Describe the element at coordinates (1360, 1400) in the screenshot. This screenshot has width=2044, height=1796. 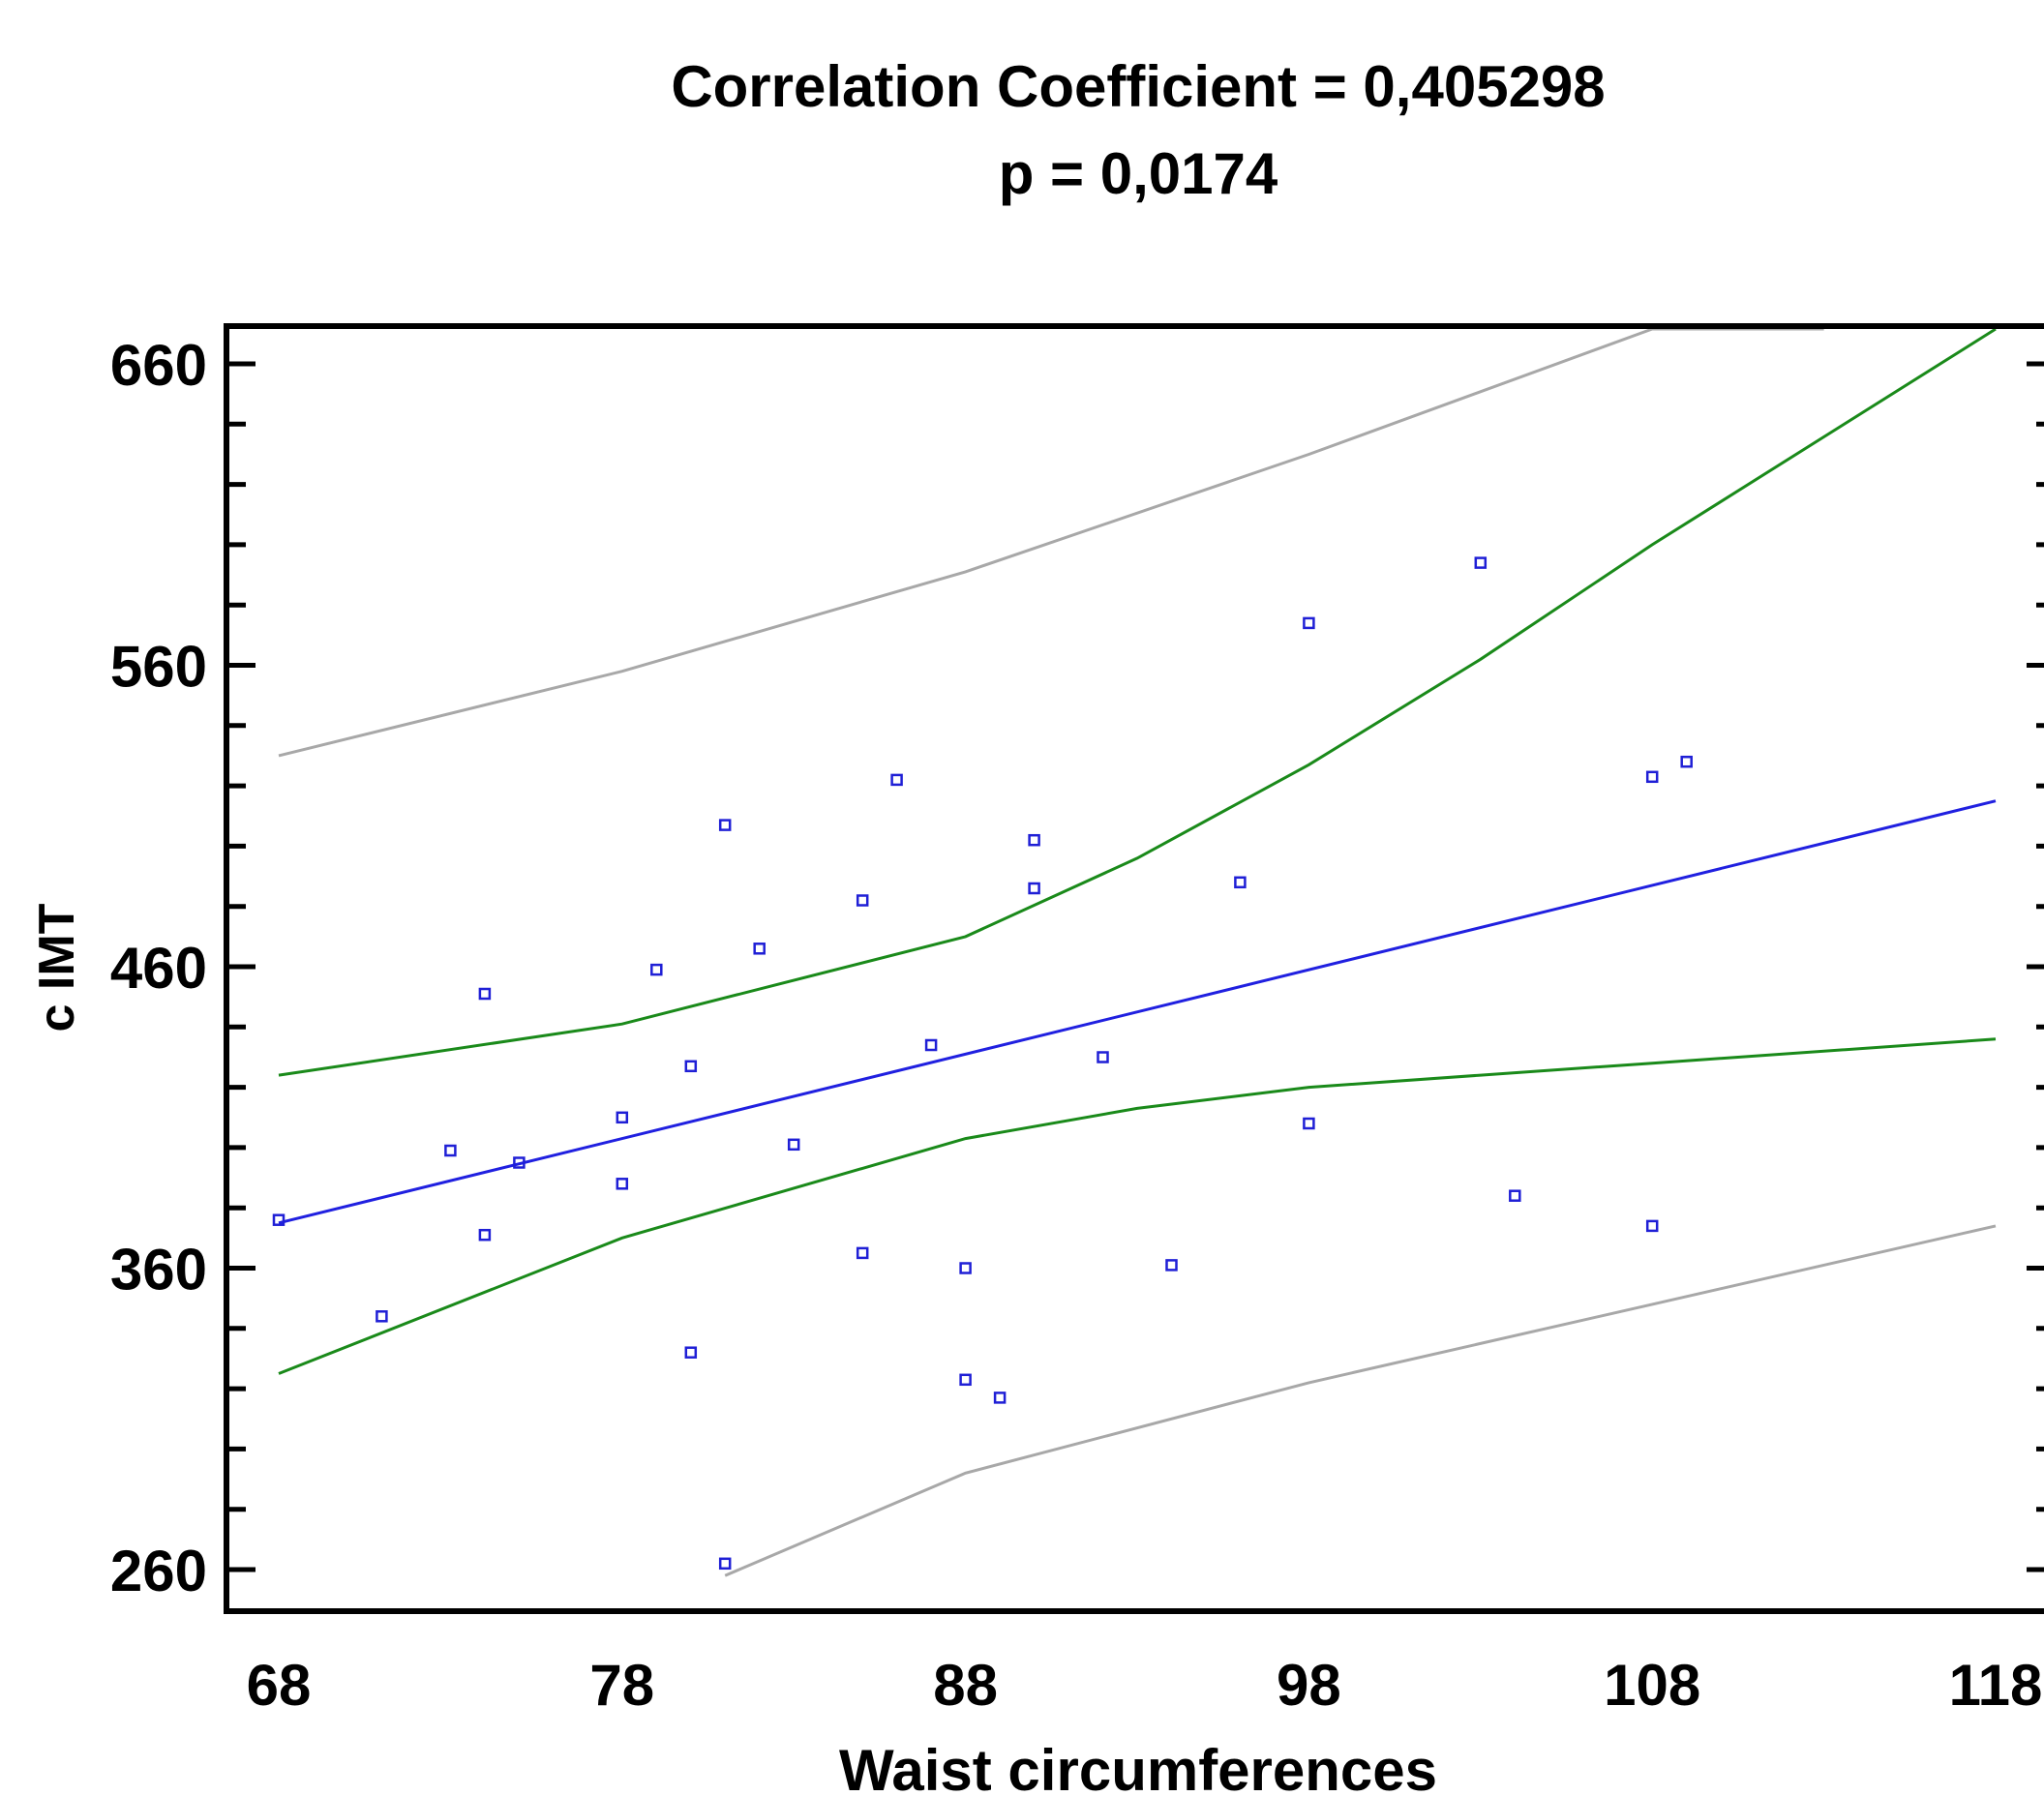
I see `prediction-lower-line` at that location.